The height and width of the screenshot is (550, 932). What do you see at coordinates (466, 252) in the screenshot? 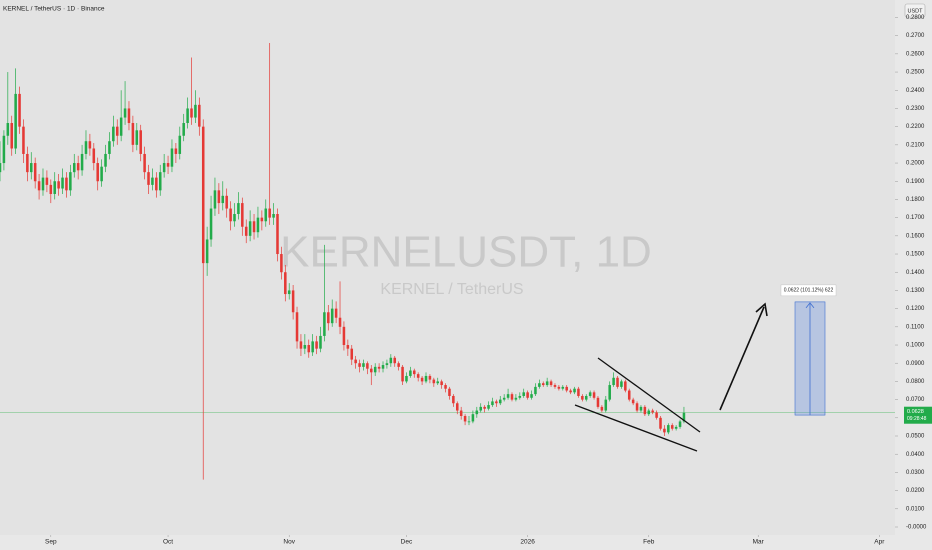
I see `watermark-symbol: KERNELUSDT, 1D` at bounding box center [466, 252].